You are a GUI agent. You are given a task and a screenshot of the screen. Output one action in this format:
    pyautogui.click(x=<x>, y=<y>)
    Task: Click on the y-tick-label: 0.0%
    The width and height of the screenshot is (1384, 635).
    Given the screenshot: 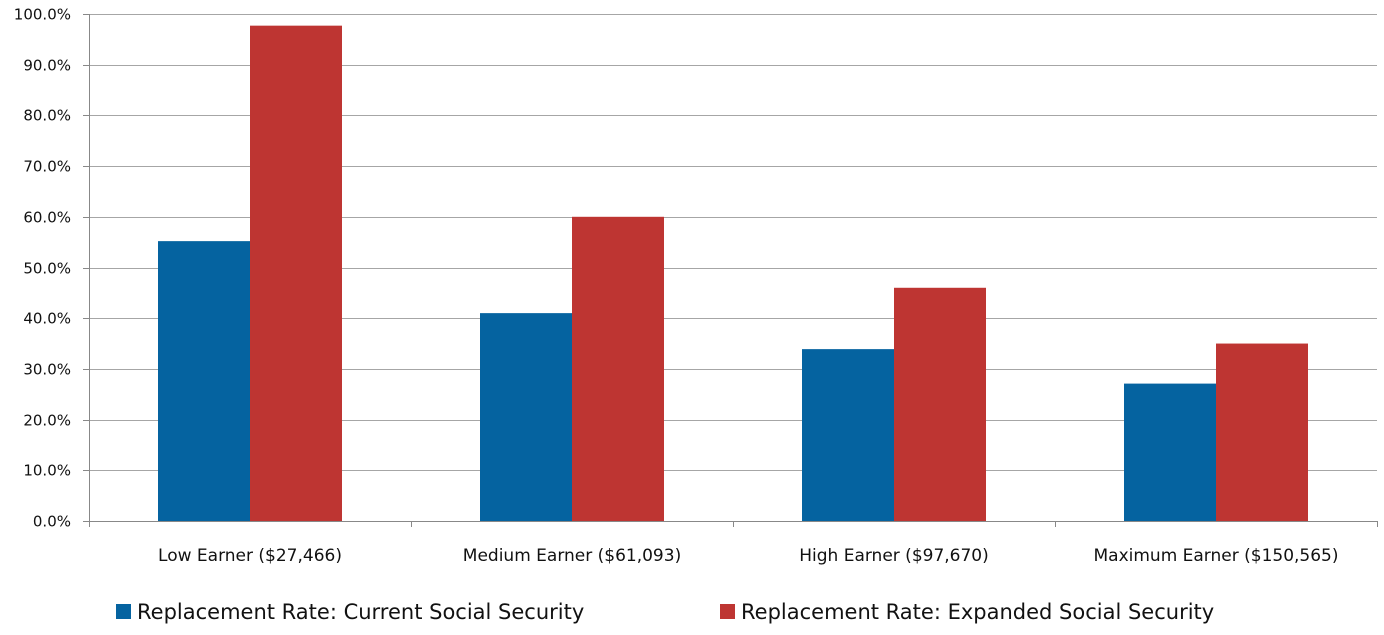 What is the action you would take?
    pyautogui.click(x=52, y=522)
    